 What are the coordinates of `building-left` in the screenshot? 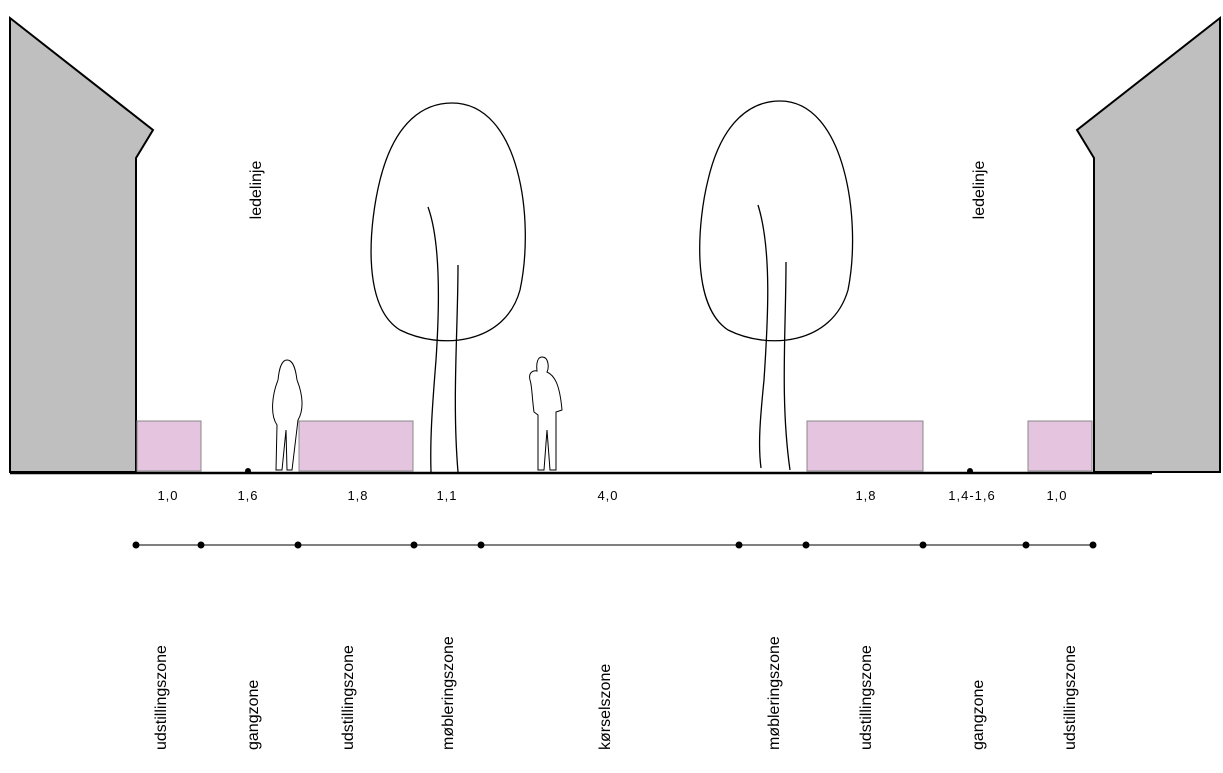 It's located at (82, 244).